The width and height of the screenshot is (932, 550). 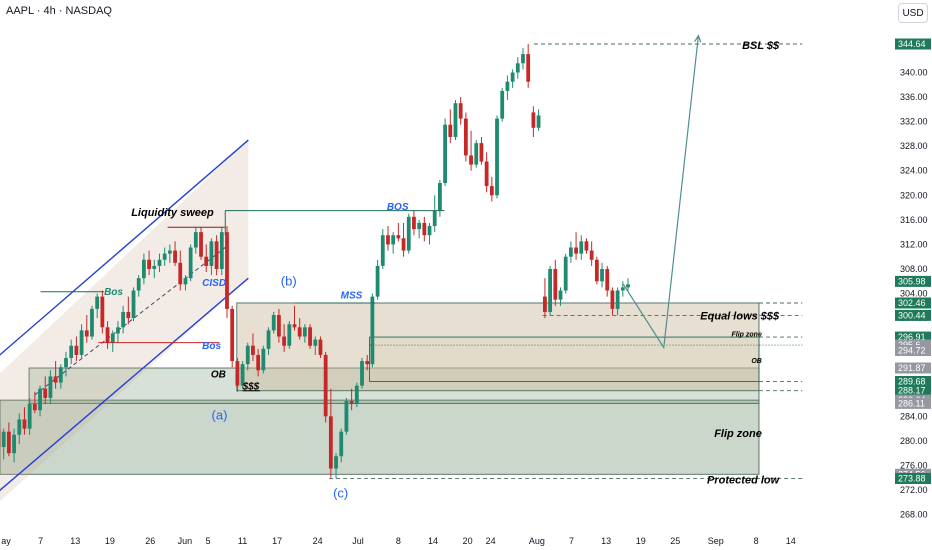 I want to click on currency-button: USD, so click(x=913, y=13).